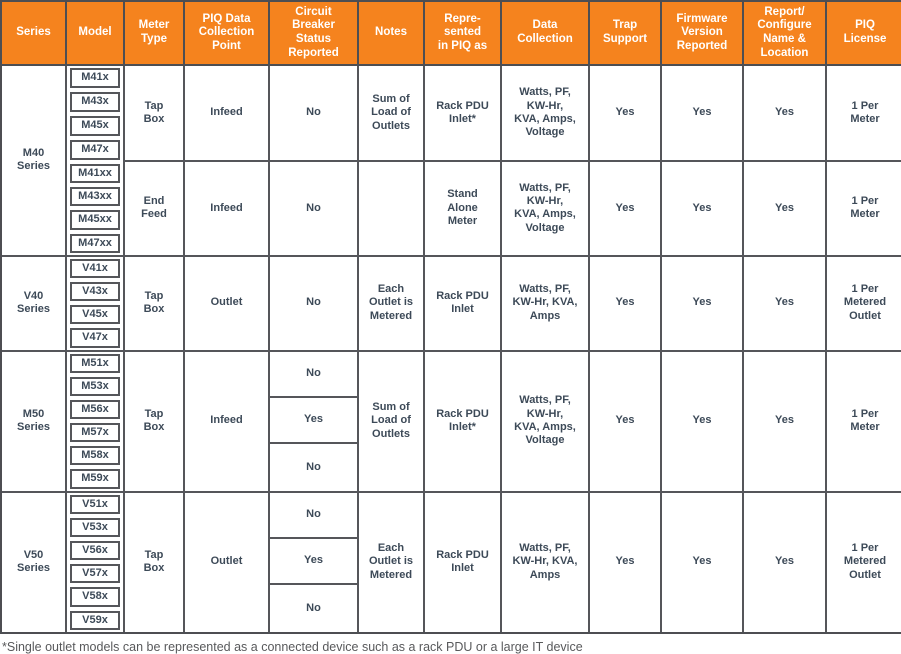 Image resolution: width=901 pixels, height=654 pixels. I want to click on model-cell: M53x, so click(96, 386).